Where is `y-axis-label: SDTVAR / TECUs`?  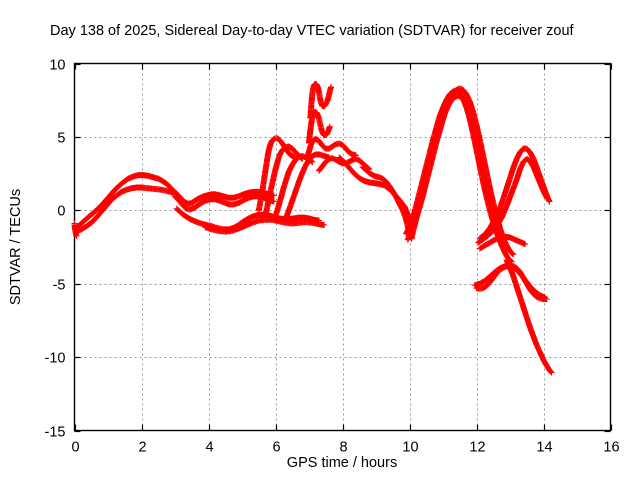
y-axis-label: SDTVAR / TECUs is located at coordinates (16, 247).